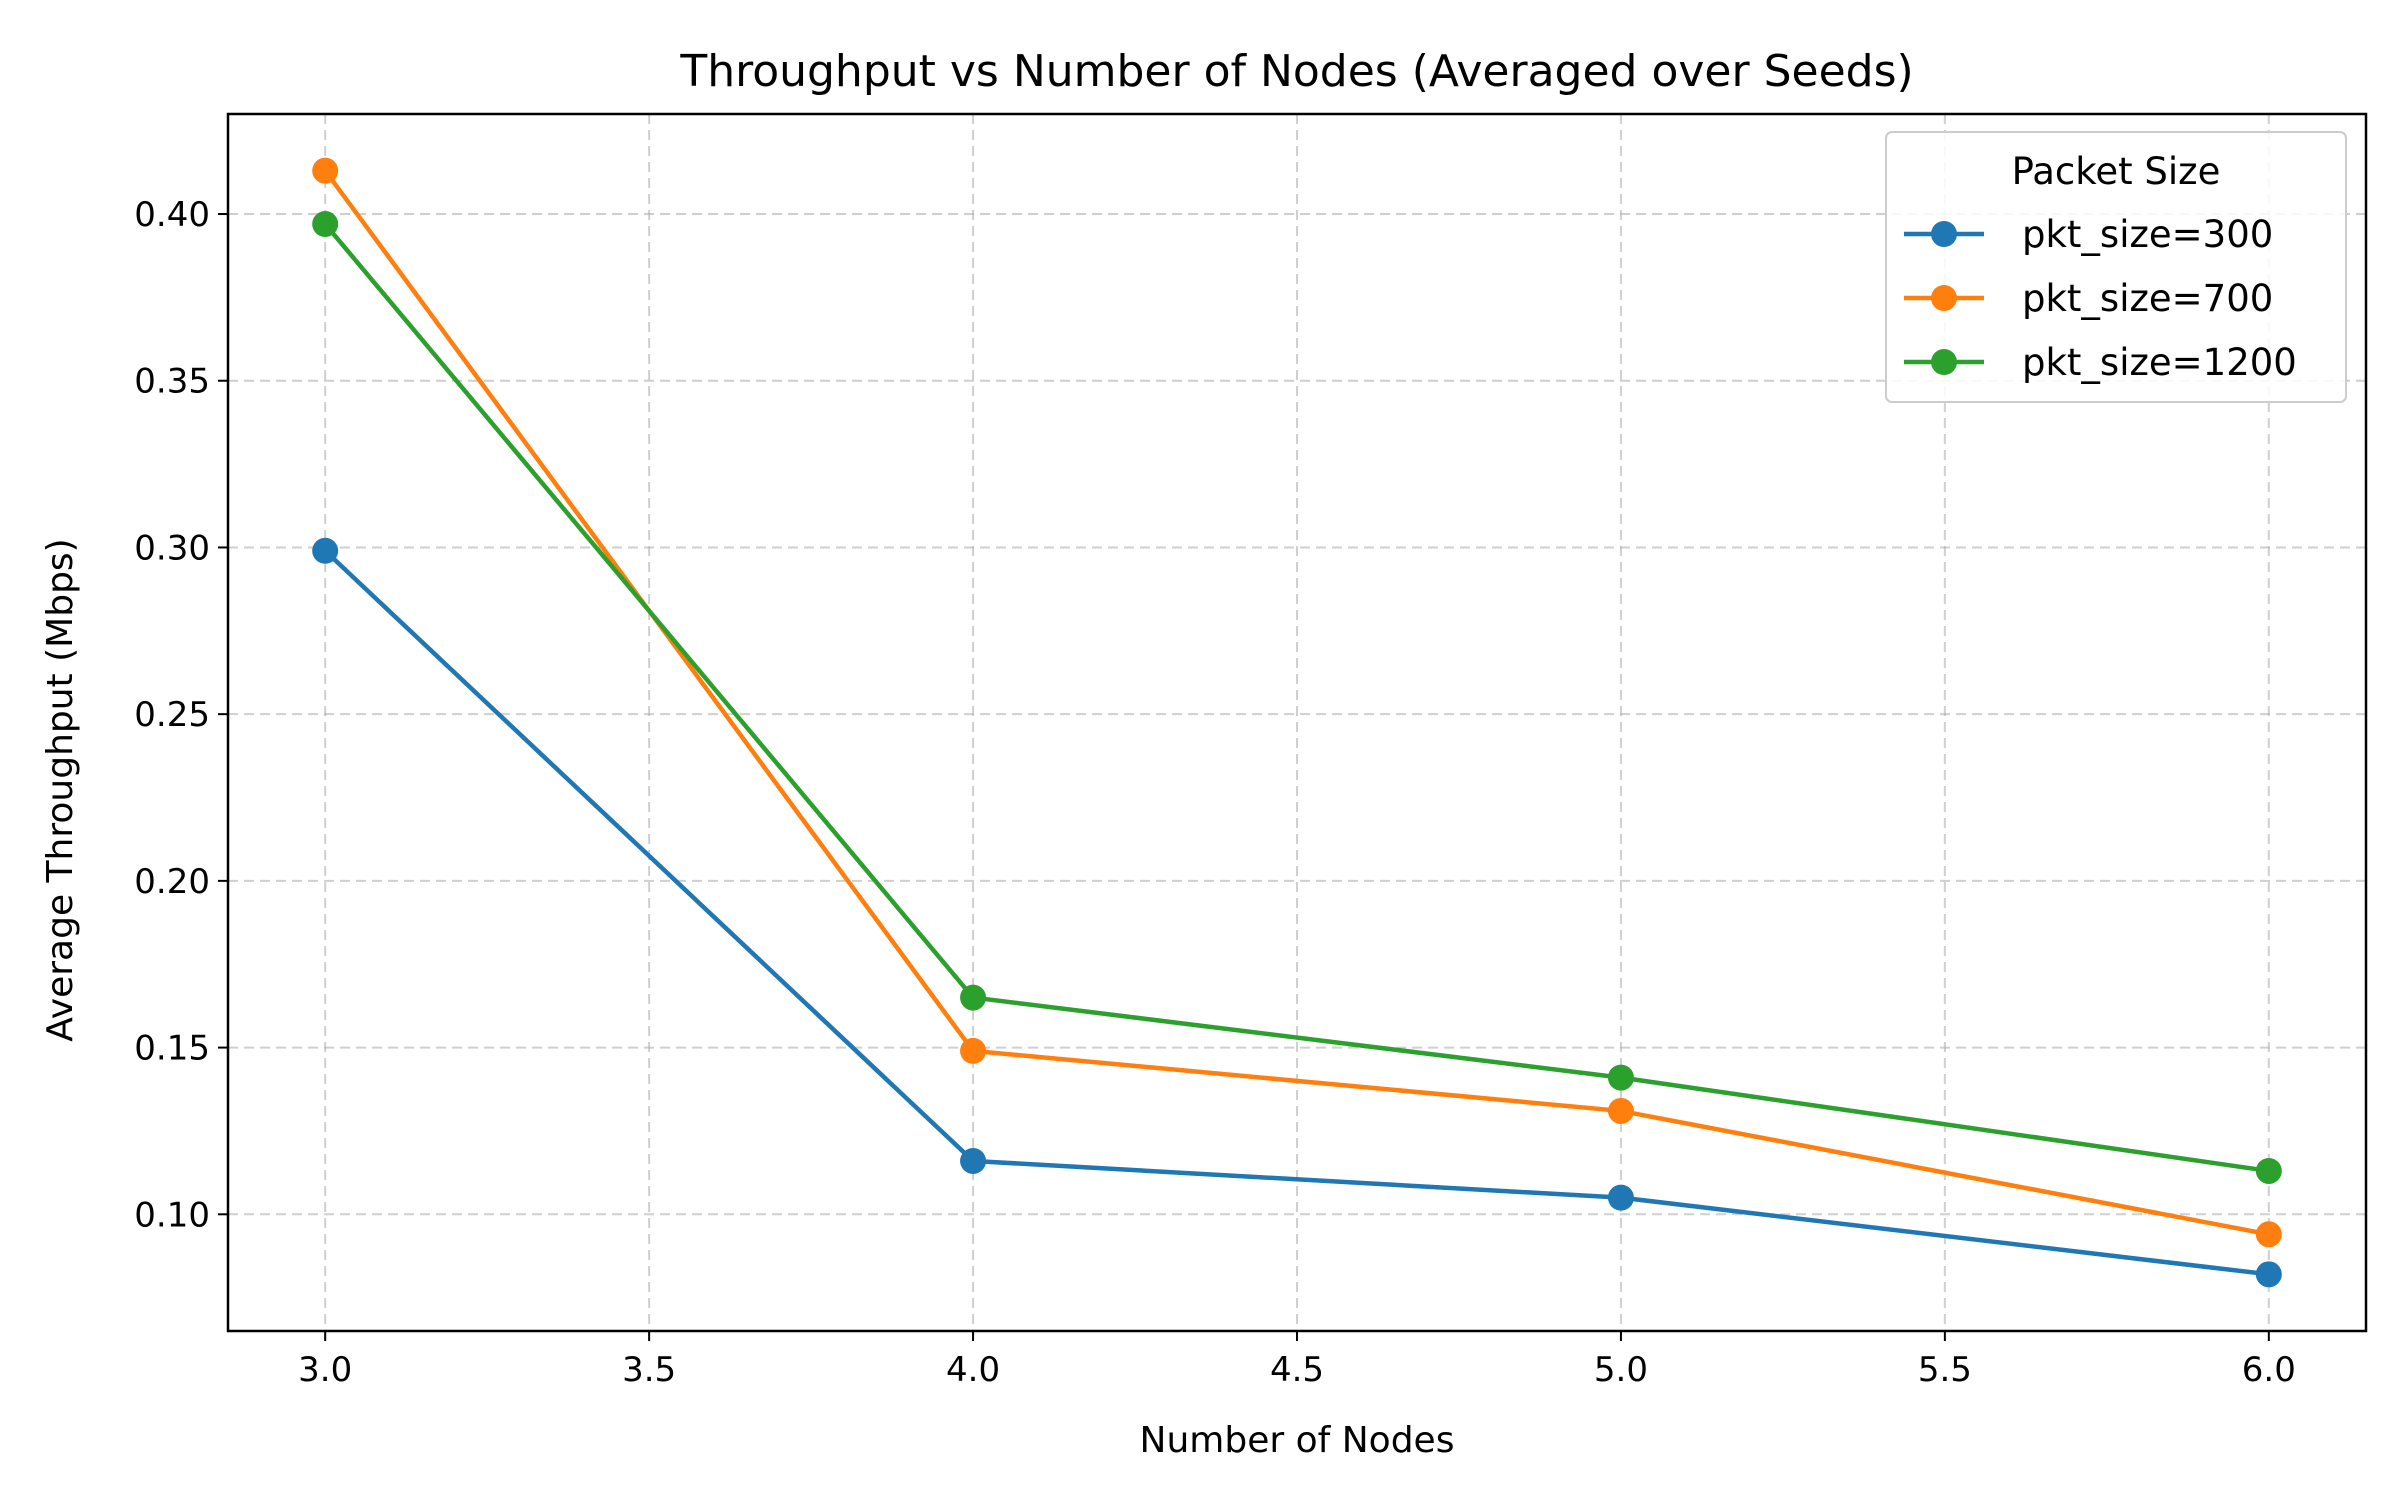 Image resolution: width=2400 pixels, height=1500 pixels. Describe the element at coordinates (172, 1049) in the screenshot. I see `y-tick-label: 0.15` at that location.